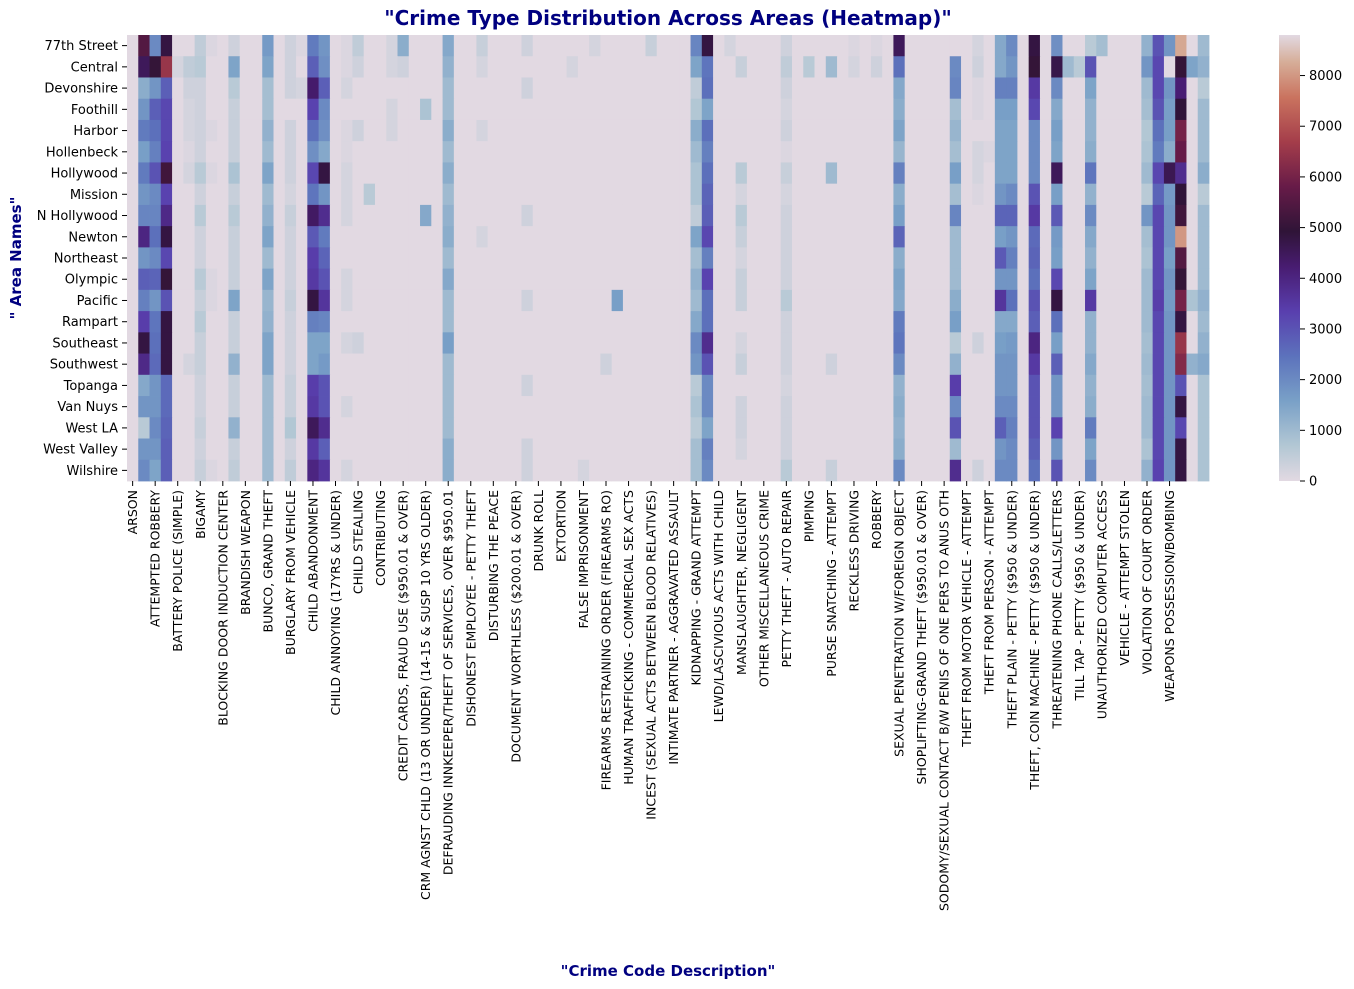 The image size is (1354, 989). I want to click on x-tick-label: DOCUMENT WORTHLESS ($200.01 & OVER), so click(515, 626).